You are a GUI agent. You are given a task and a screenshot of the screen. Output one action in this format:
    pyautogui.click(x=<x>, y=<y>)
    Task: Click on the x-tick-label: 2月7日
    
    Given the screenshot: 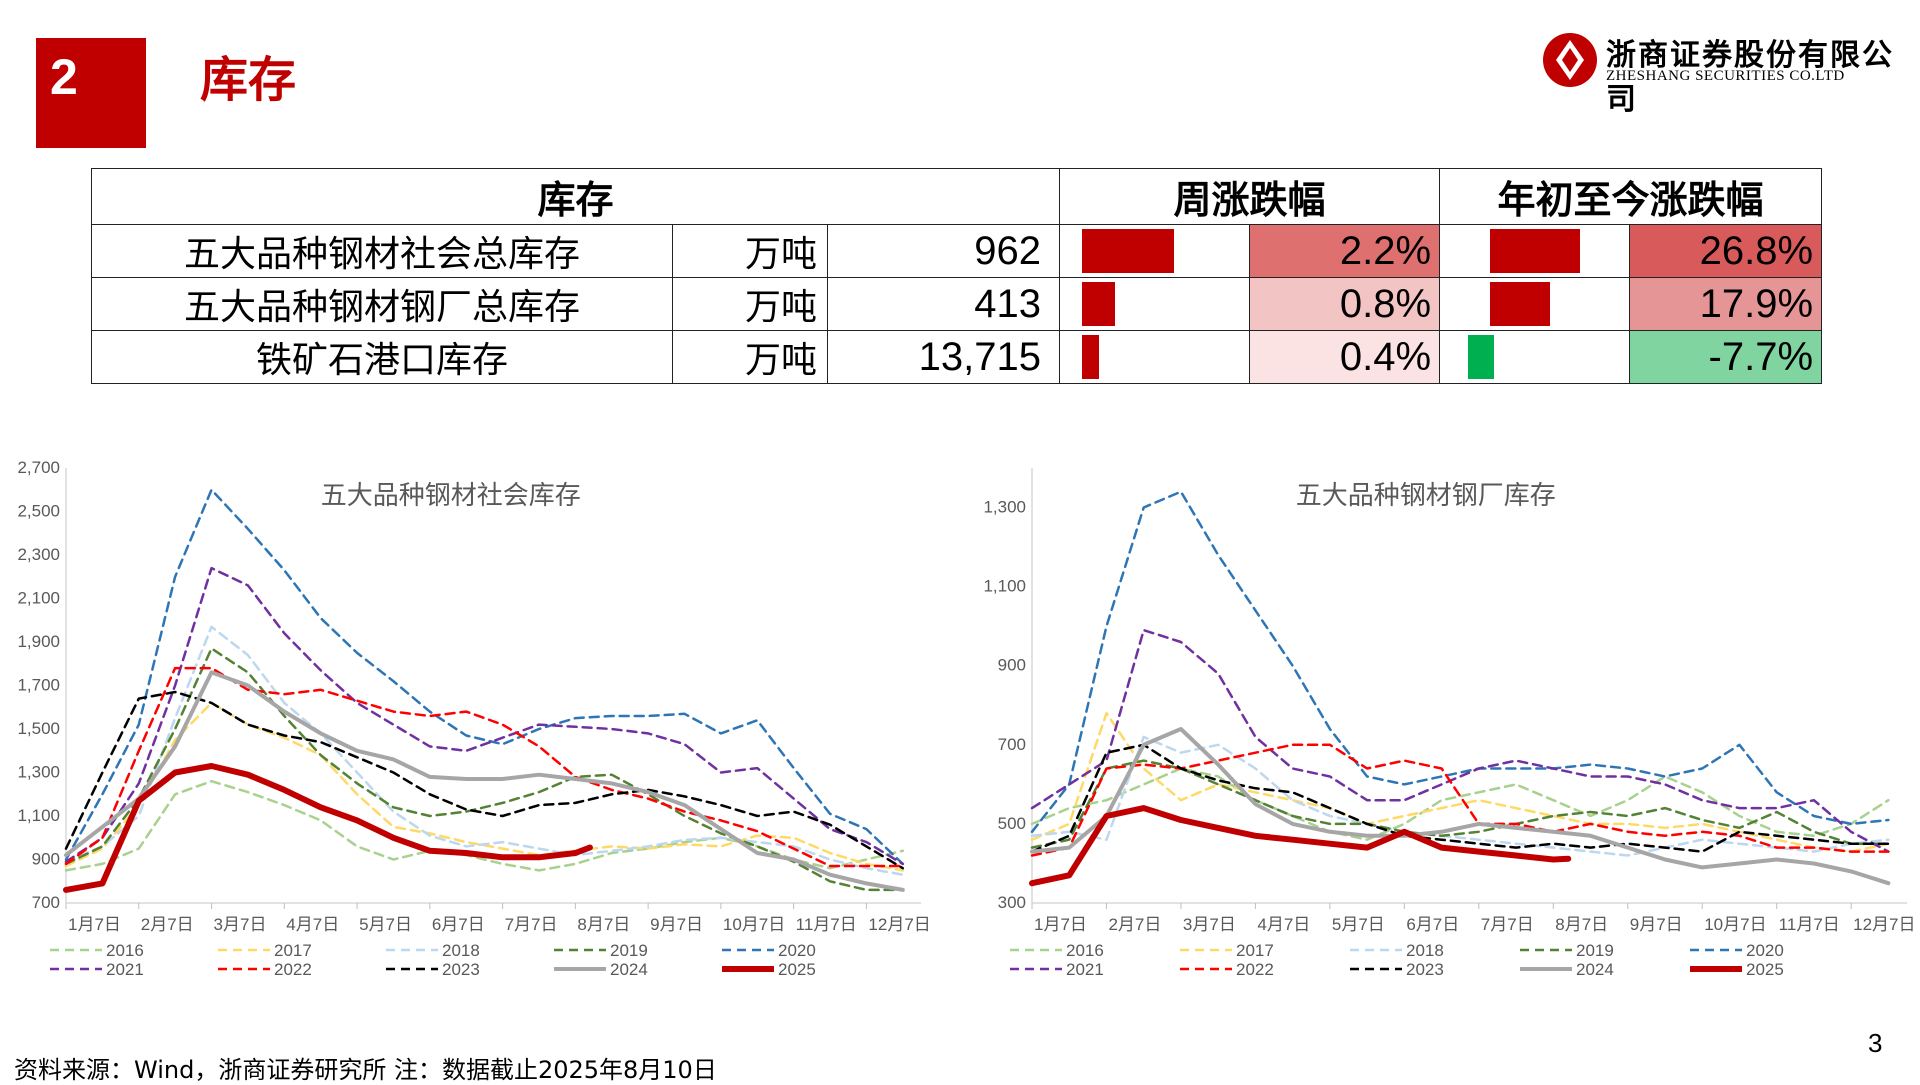 What is the action you would take?
    pyautogui.click(x=167, y=924)
    